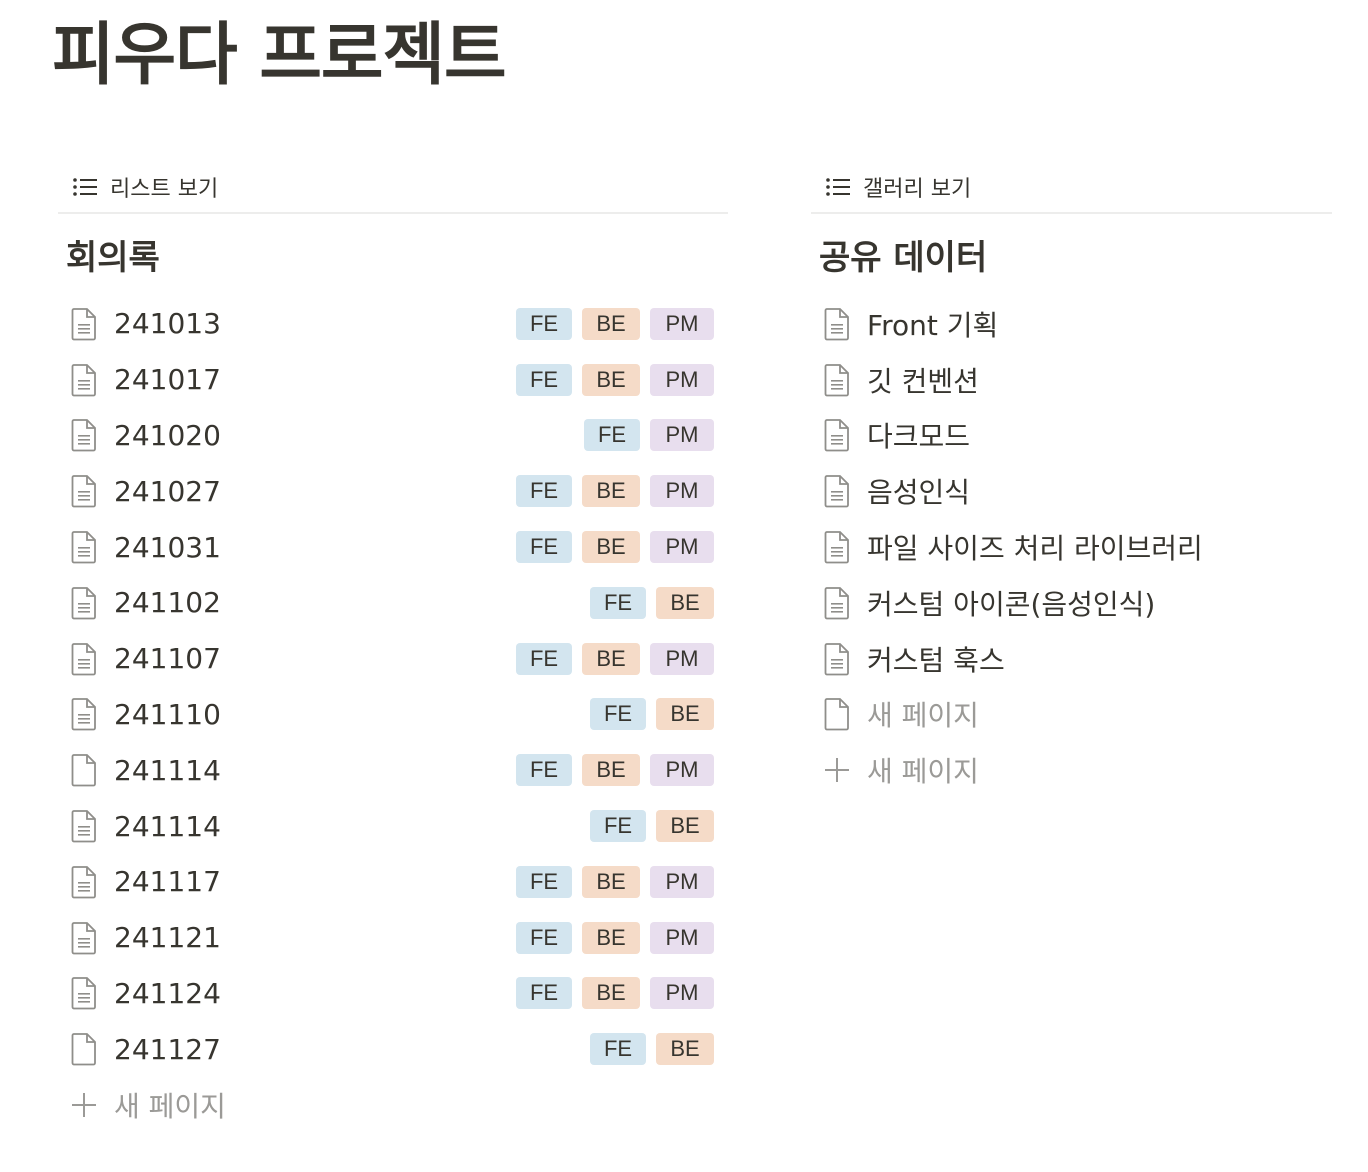  I want to click on item-title: 241127, so click(167, 1049).